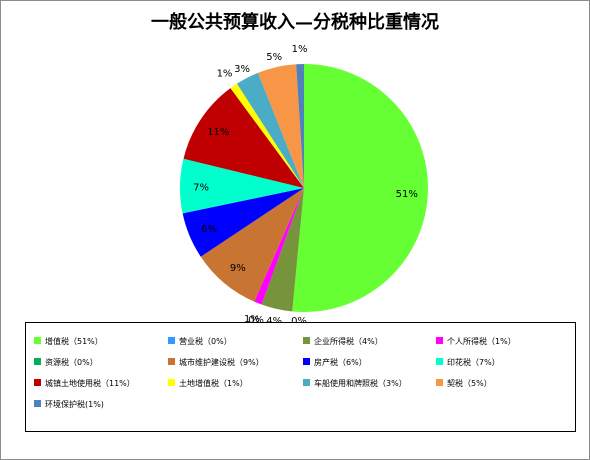 The image size is (590, 460). Describe the element at coordinates (469, 383) in the screenshot. I see `legend-label: 契税（5%）` at that location.